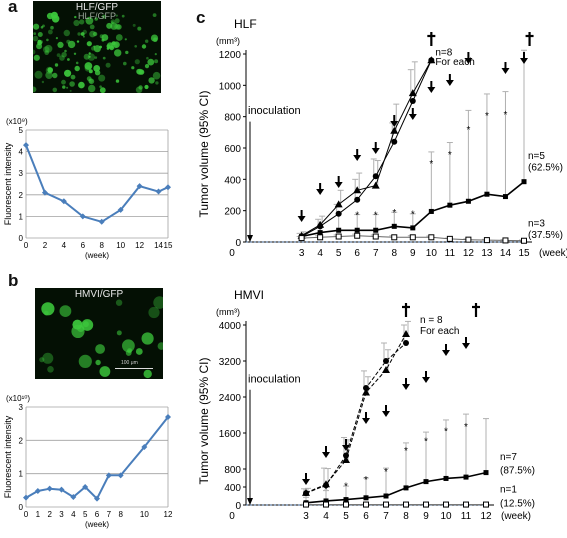 The image size is (567, 538). What do you see at coordinates (230, 86) in the screenshot?
I see `y-tick-label: 1000` at bounding box center [230, 86].